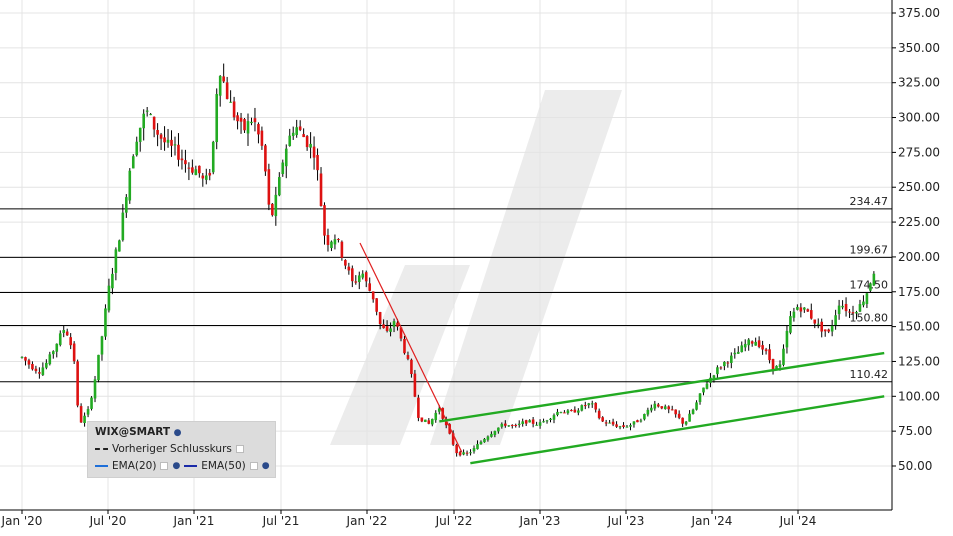  What do you see at coordinates (919, 152) in the screenshot?
I see `y-tick-label: 275.00` at bounding box center [919, 152].